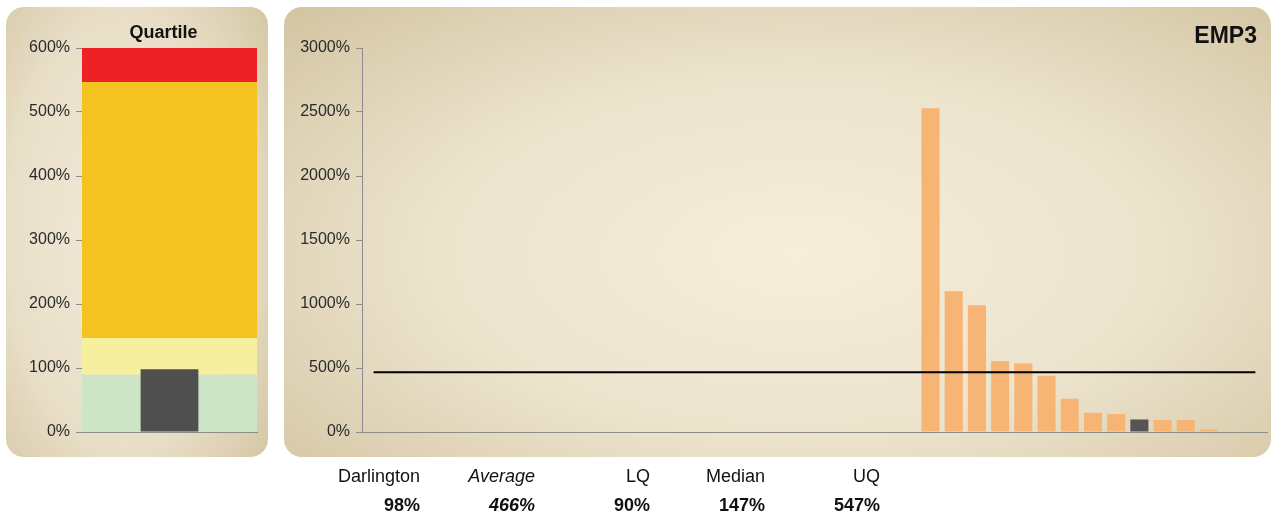 The image size is (1273, 516). I want to click on y-tick-label: 300%, so click(49, 239).